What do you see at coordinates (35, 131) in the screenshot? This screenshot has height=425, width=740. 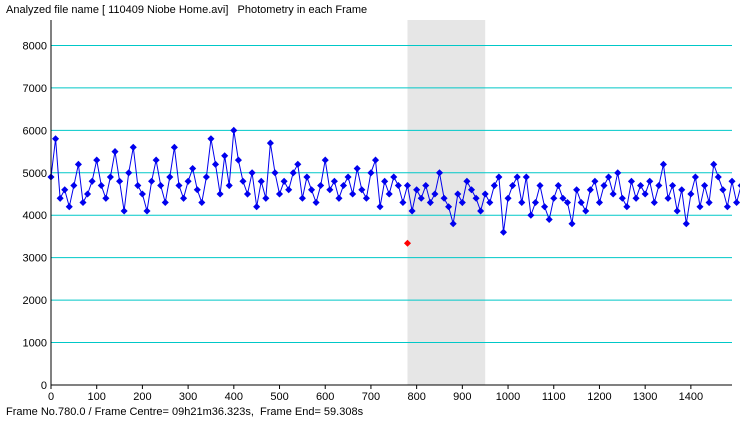 I see `y-tick-6000: 6000` at bounding box center [35, 131].